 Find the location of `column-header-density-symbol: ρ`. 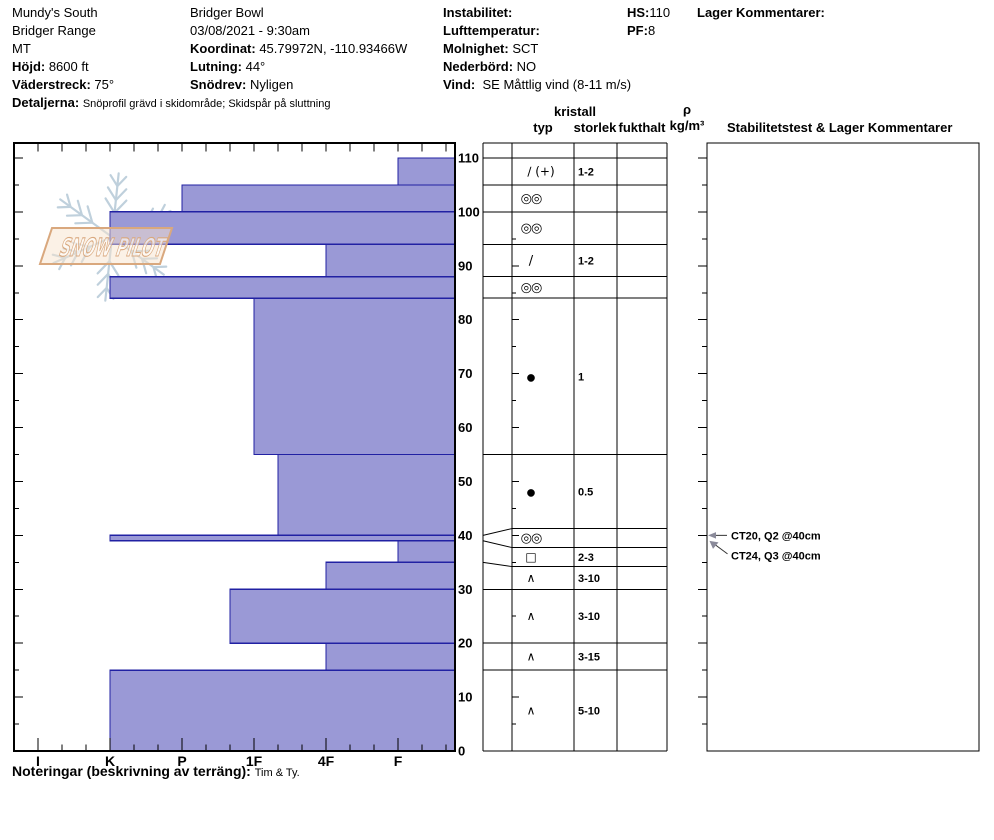

column-header-density-symbol: ρ is located at coordinates (687, 109).